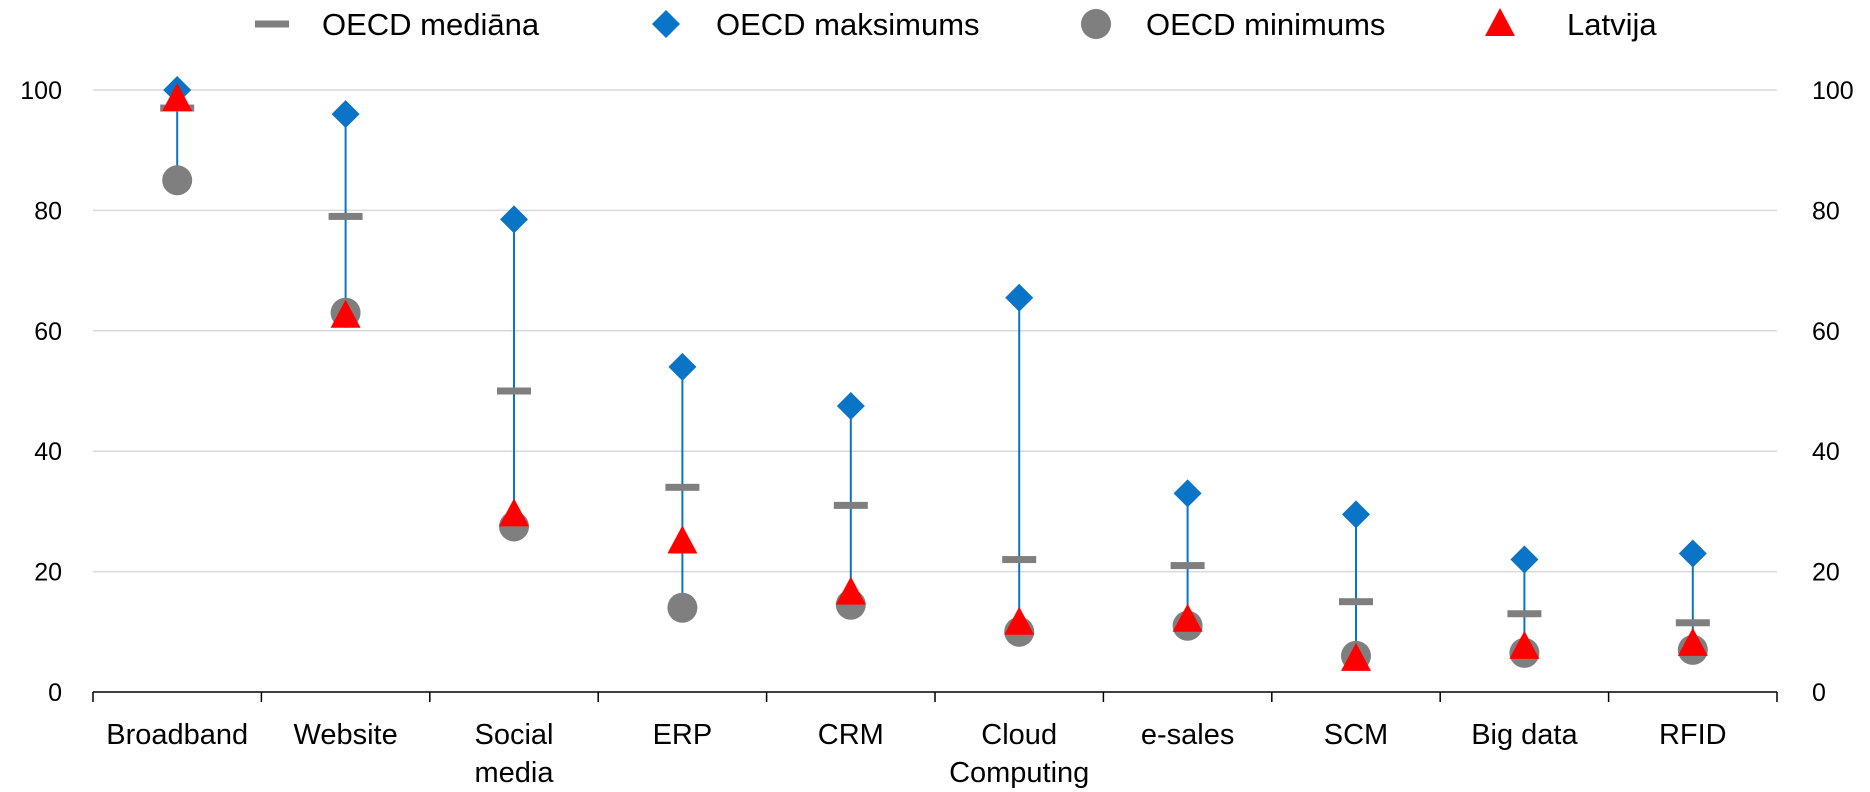  What do you see at coordinates (1019, 773) in the screenshot?
I see `x-category-label: Computing` at bounding box center [1019, 773].